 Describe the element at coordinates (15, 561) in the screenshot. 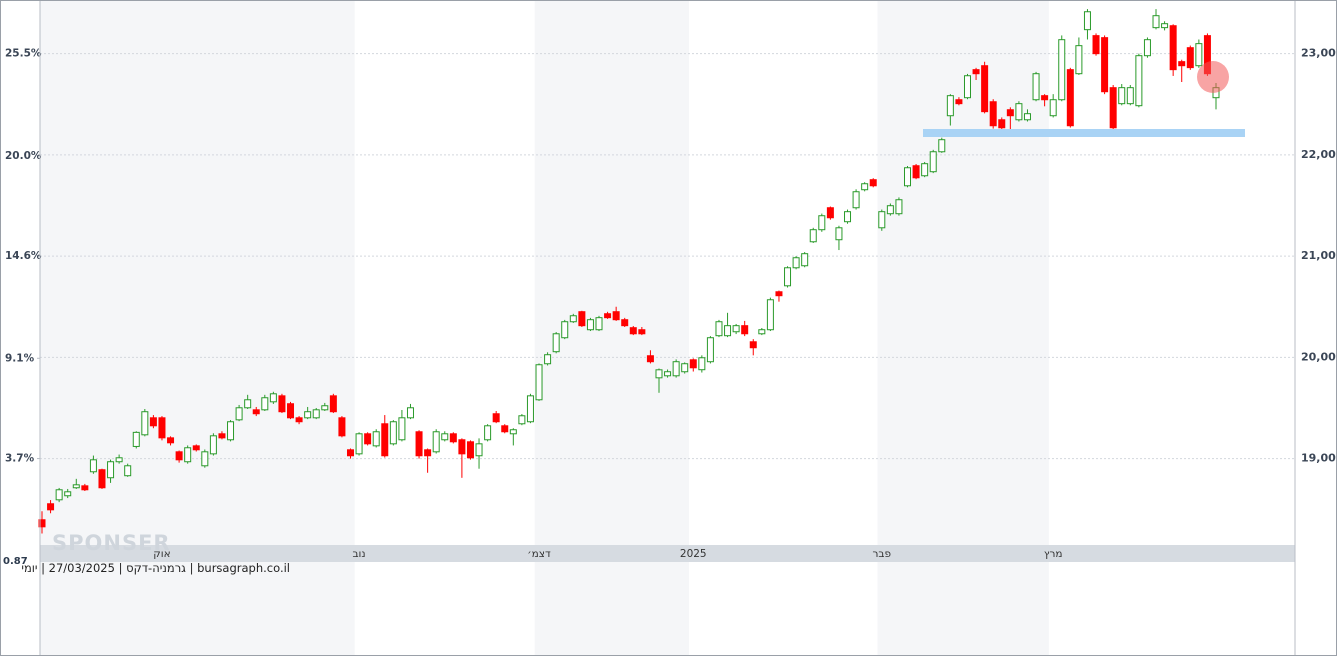

I see `corner-label: 0.87` at that location.